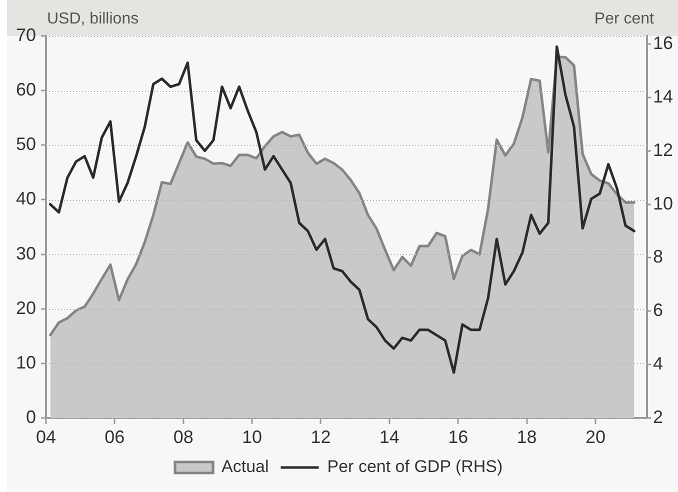 The image size is (678, 492). What do you see at coordinates (26, 144) in the screenshot?
I see `y-tick-label: 50` at bounding box center [26, 144].